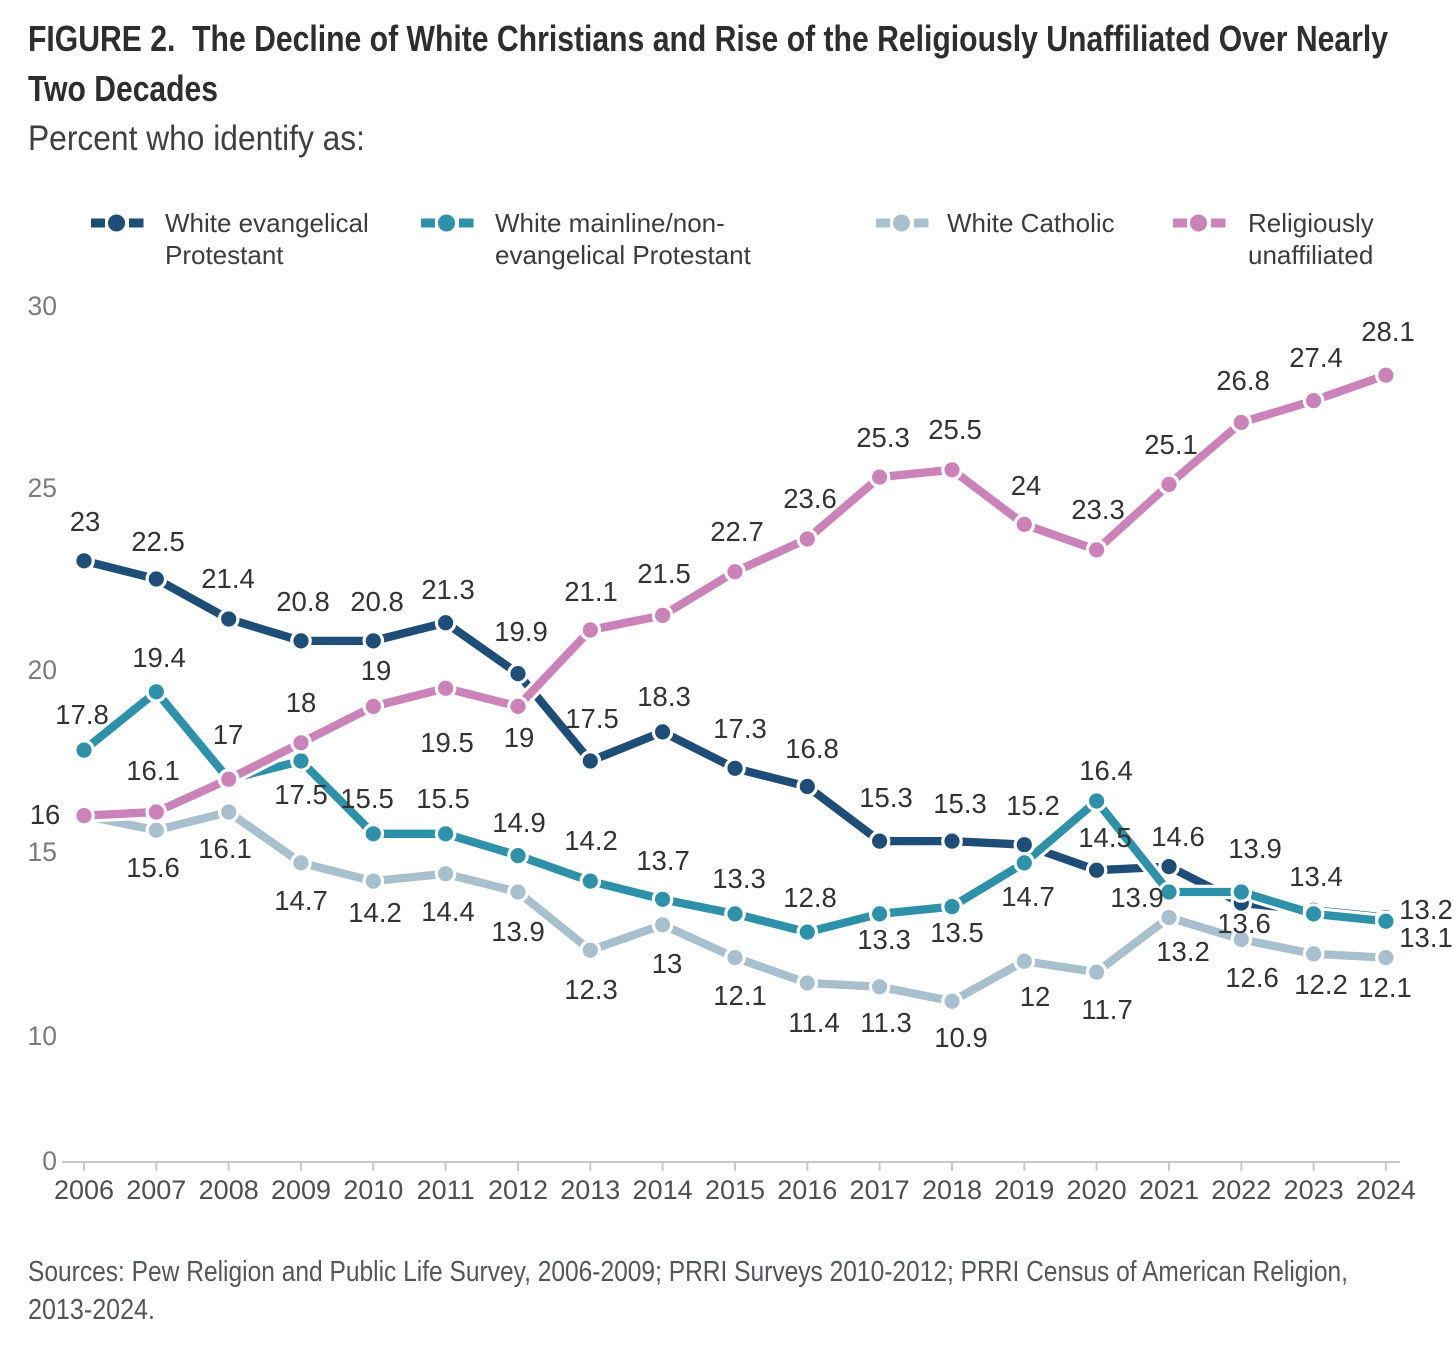  Describe the element at coordinates (45, 814) in the screenshot. I see `svg-text: 16` at that location.